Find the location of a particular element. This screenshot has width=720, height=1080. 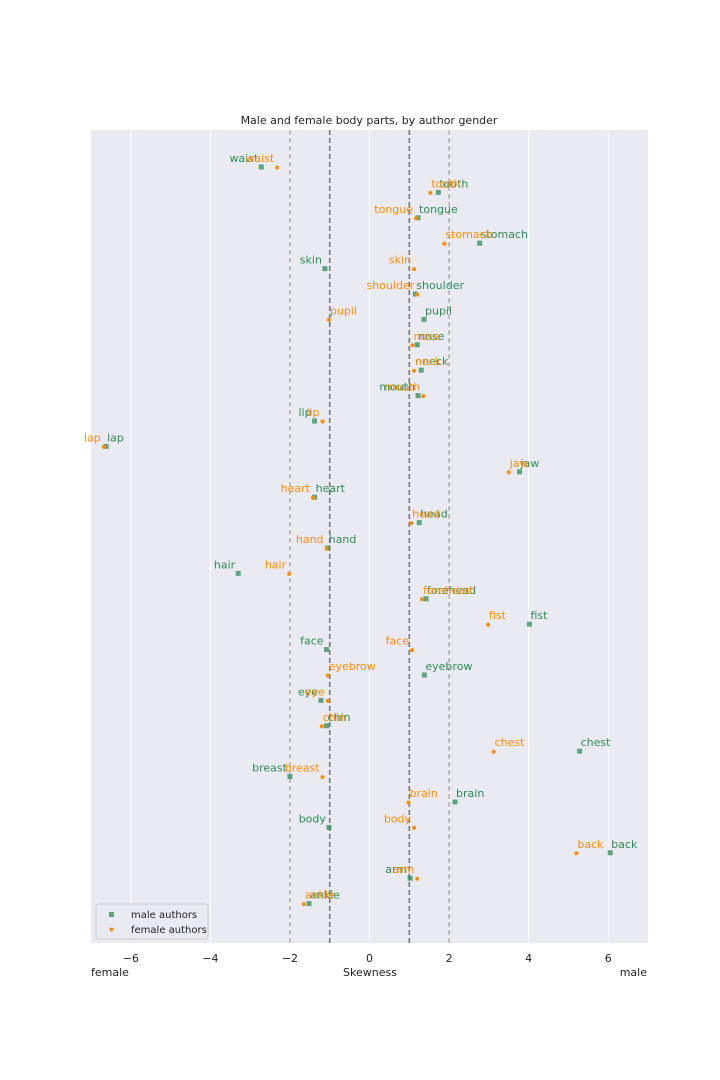

female-point-hair is located at coordinates (289, 573).